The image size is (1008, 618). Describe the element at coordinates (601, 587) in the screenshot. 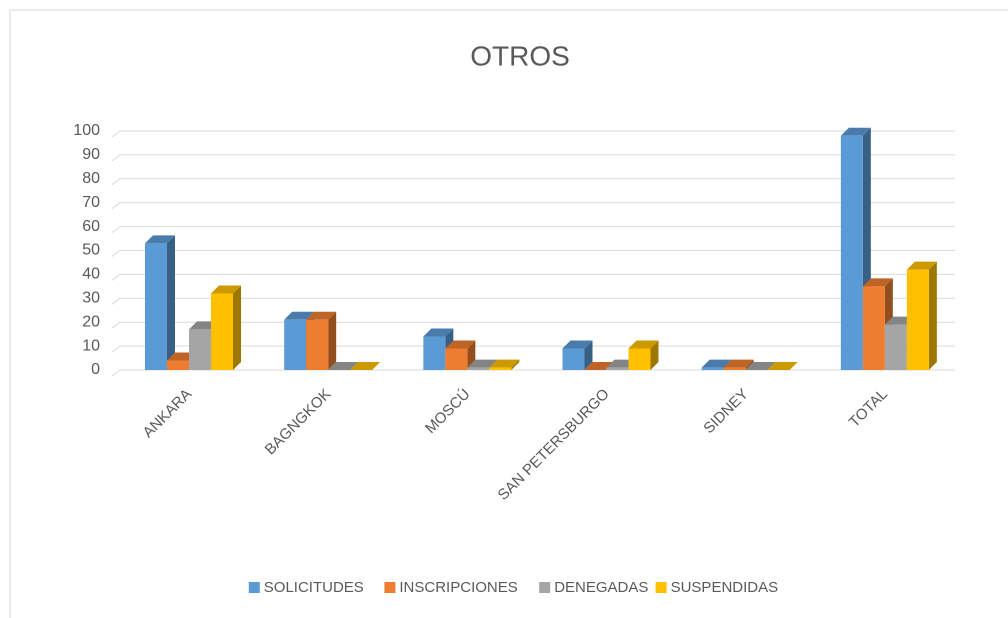

I see `legend-label: DENEGADAS` at that location.